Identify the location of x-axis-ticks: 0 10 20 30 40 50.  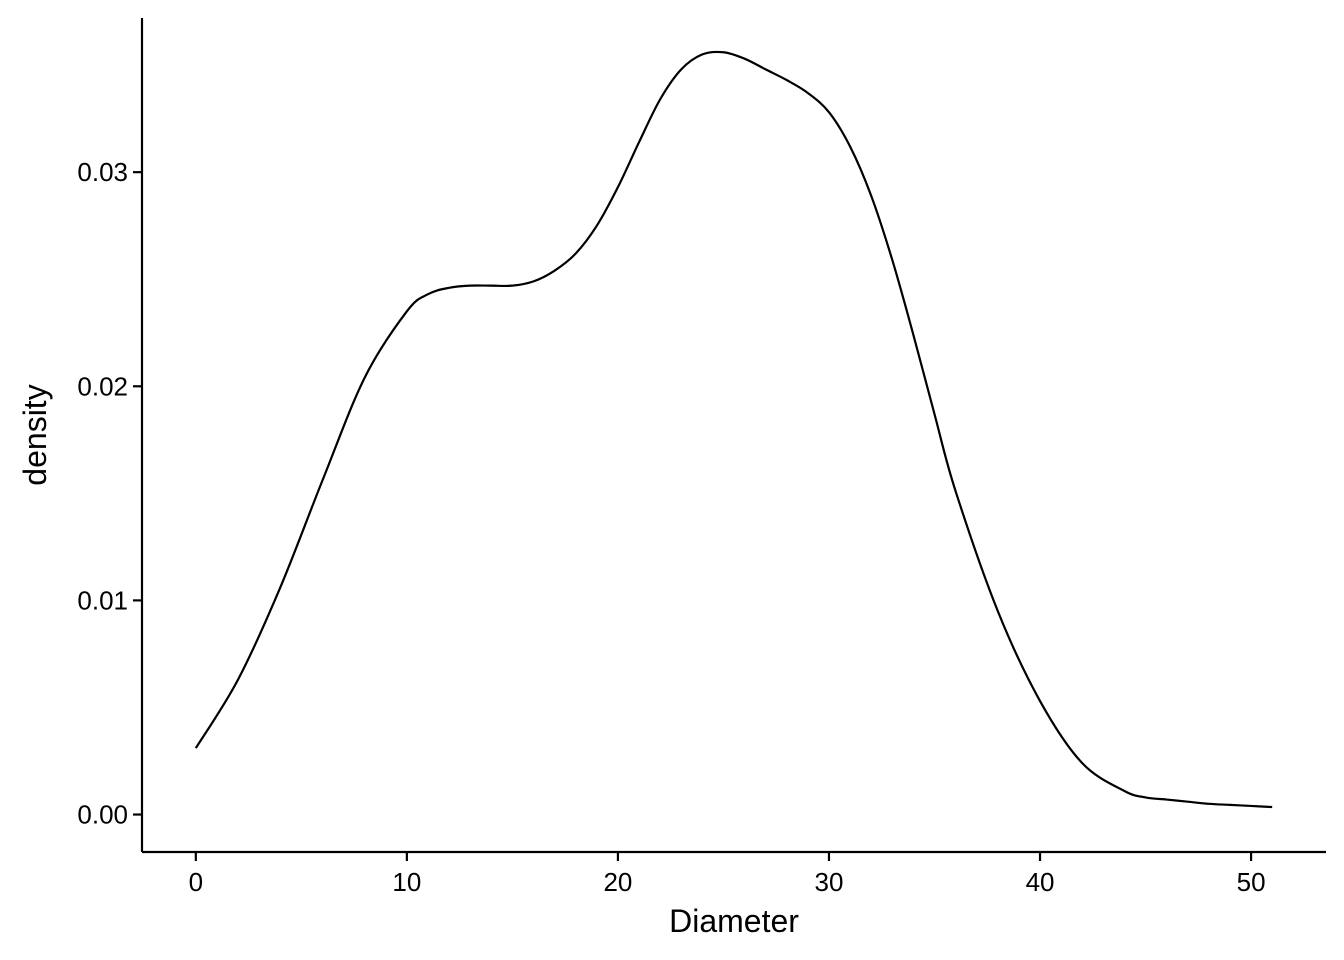
(727, 874).